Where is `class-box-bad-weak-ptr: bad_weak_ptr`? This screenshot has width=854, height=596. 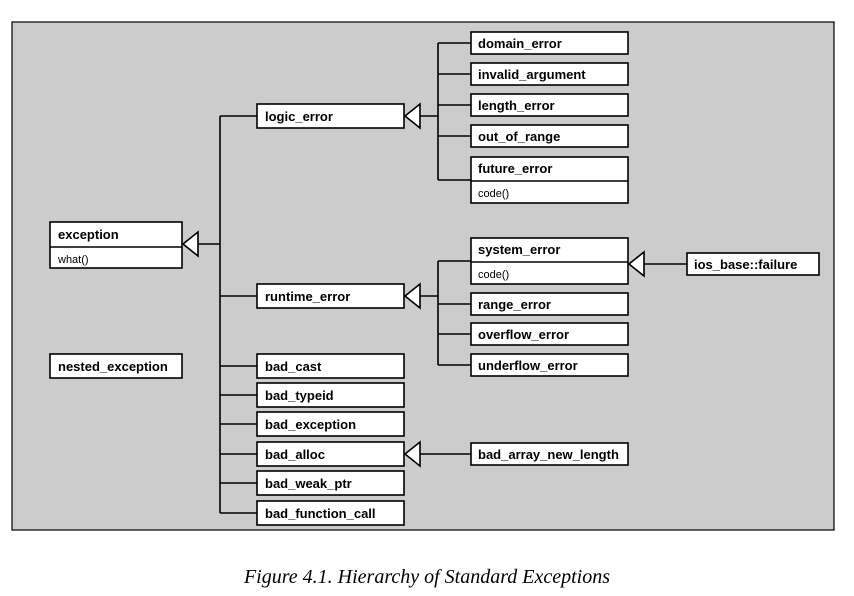
class-box-bad-weak-ptr: bad_weak_ptr is located at coordinates (330, 483).